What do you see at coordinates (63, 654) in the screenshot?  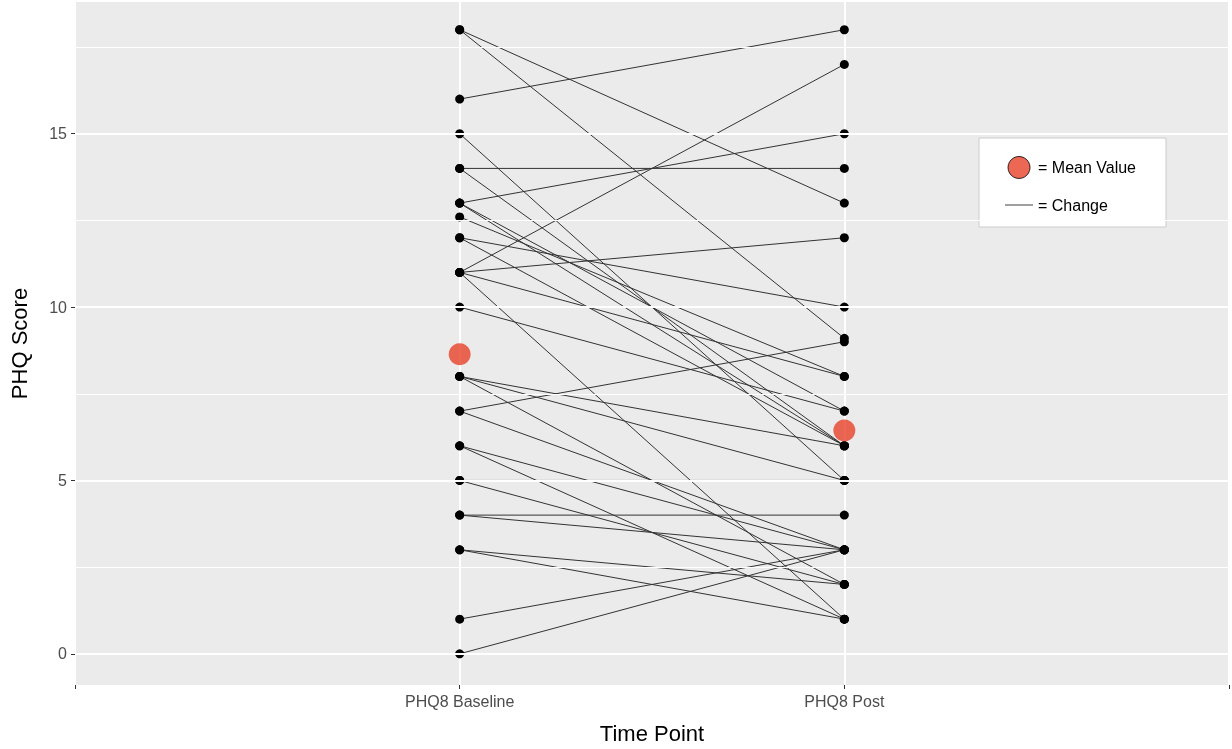 I see `y-tick-label: 0` at bounding box center [63, 654].